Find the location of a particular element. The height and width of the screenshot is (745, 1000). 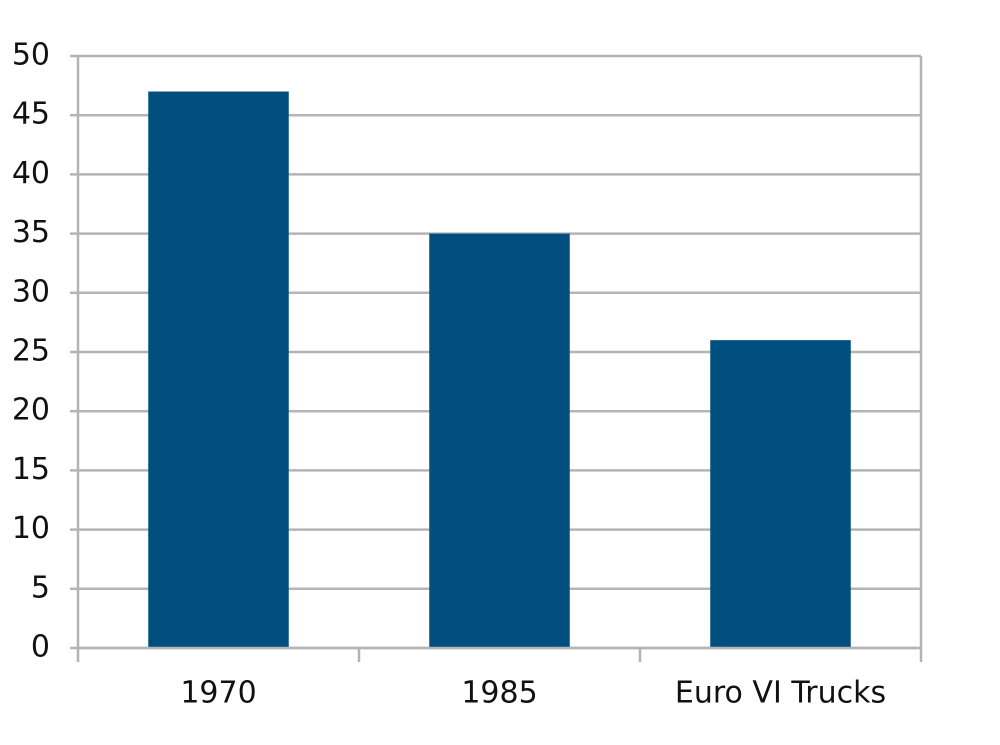

y-tick-label: 10 is located at coordinates (31, 528).